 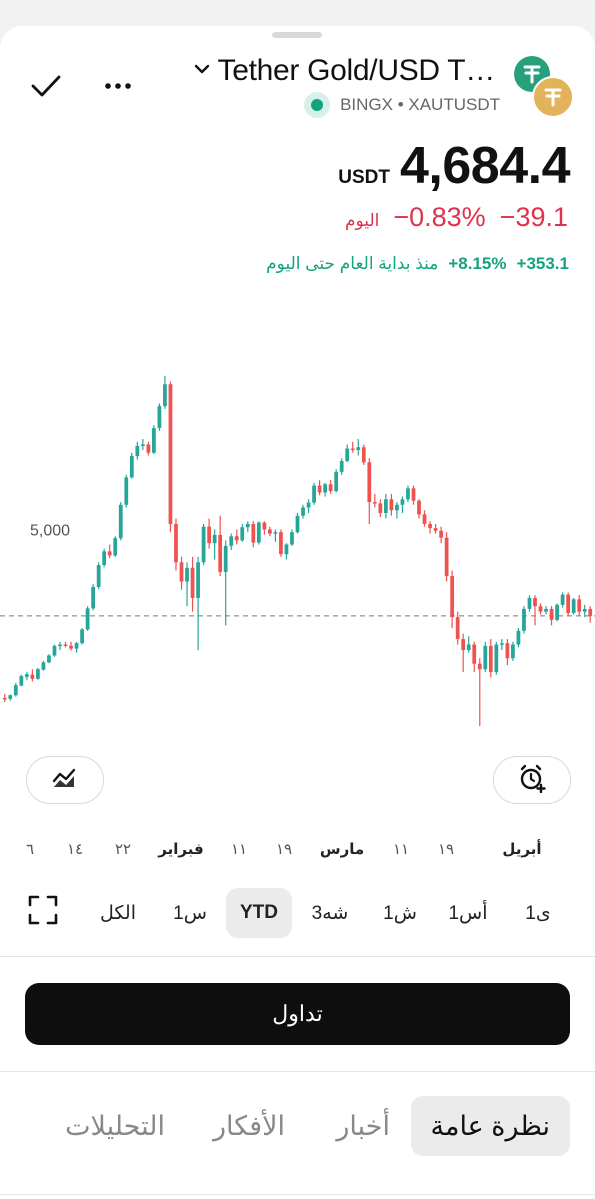 I want to click on trade-button: تداول, so click(x=297, y=1014).